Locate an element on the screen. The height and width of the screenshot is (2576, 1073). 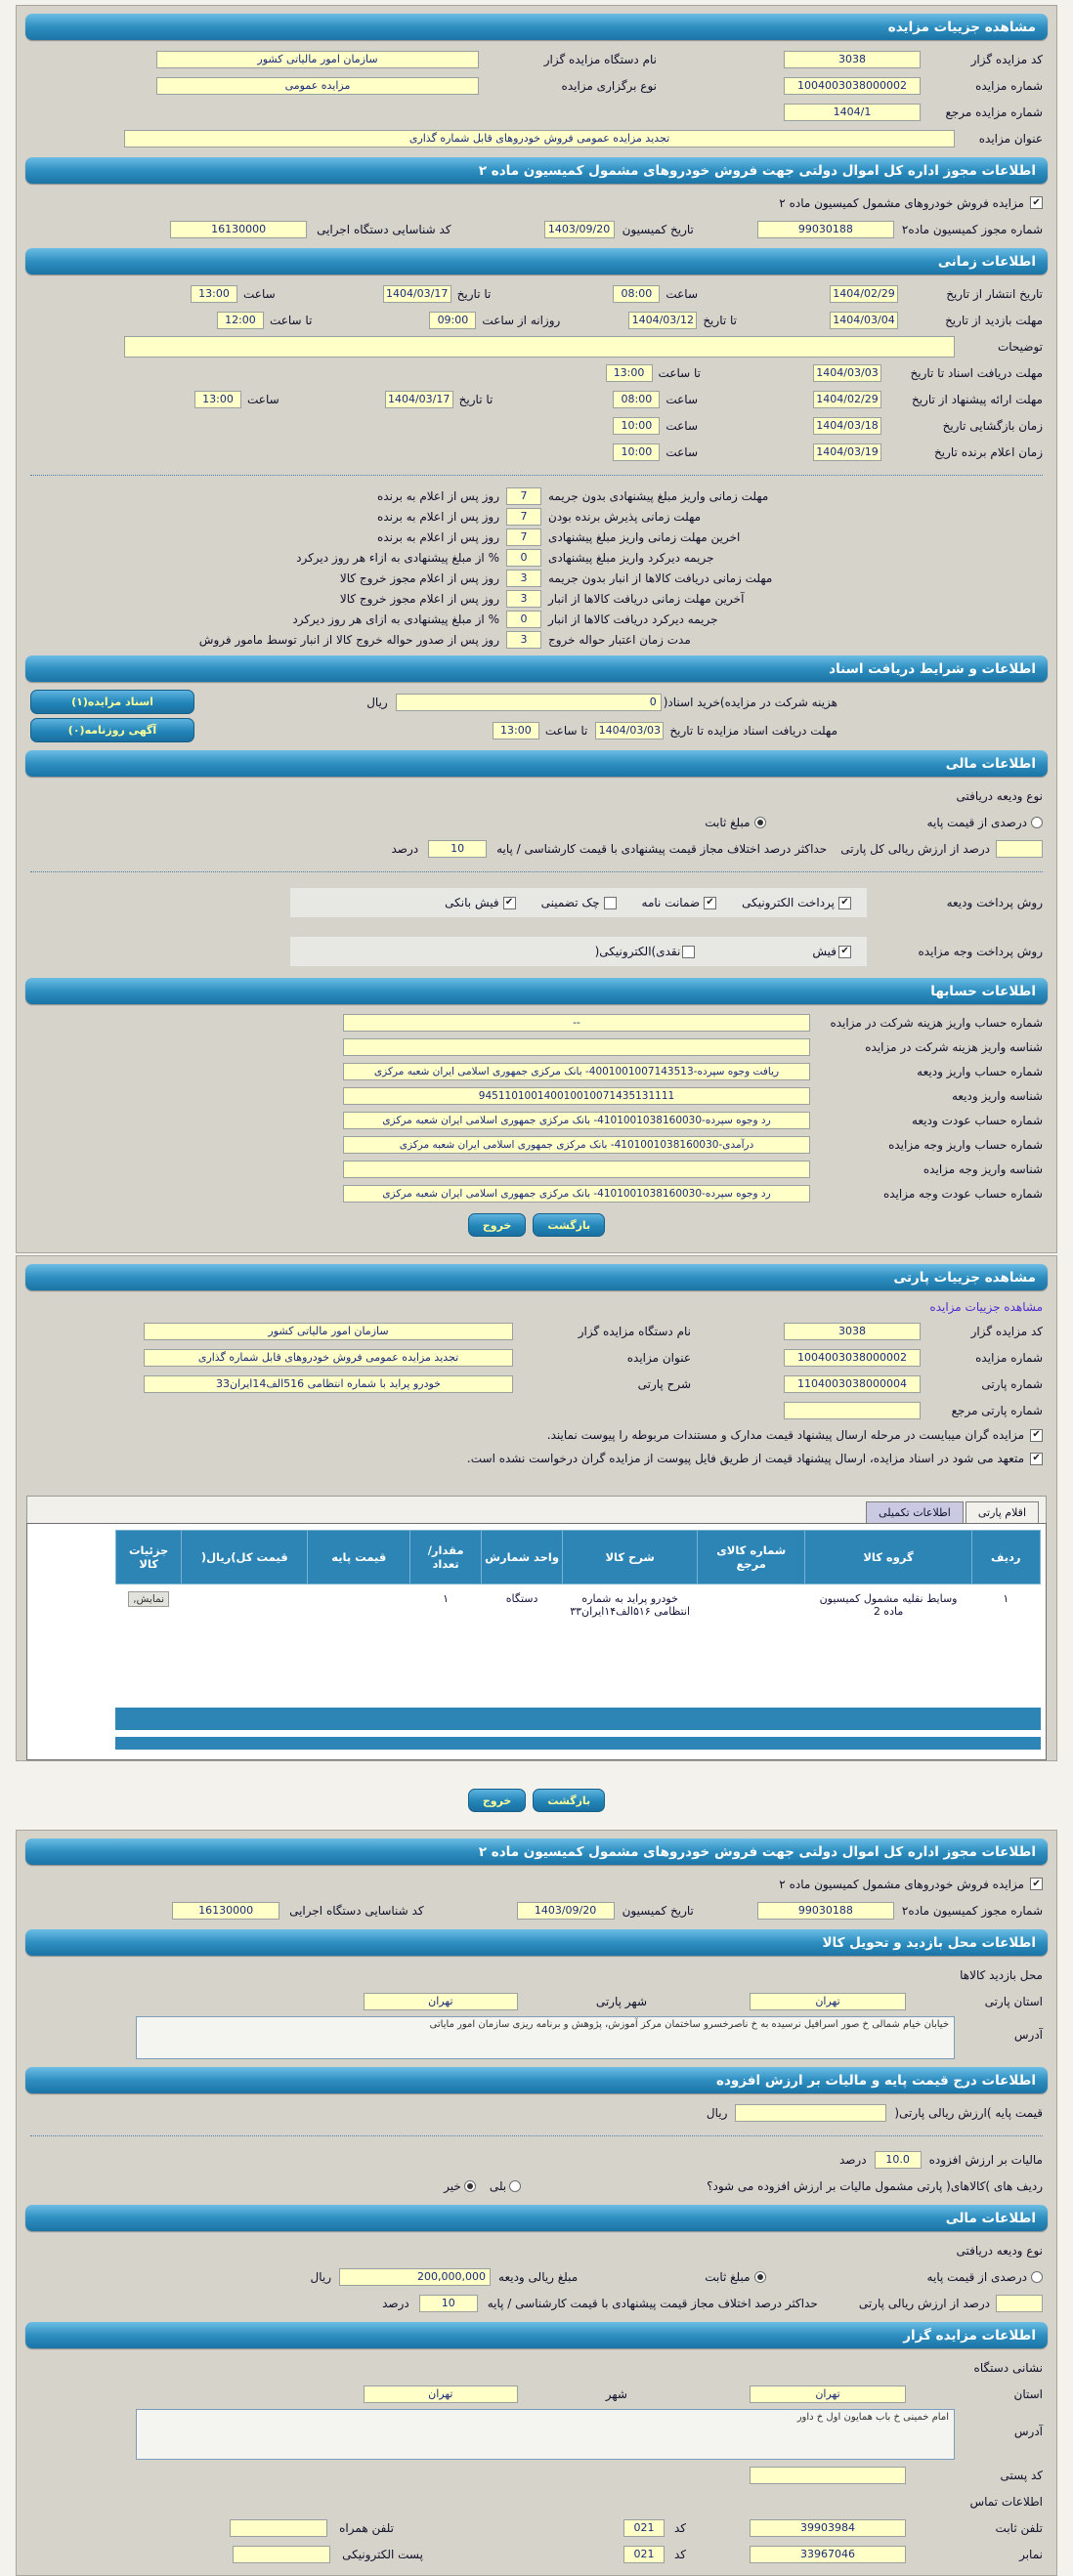
show-details-button: نمایش, is located at coordinates (149, 1599).